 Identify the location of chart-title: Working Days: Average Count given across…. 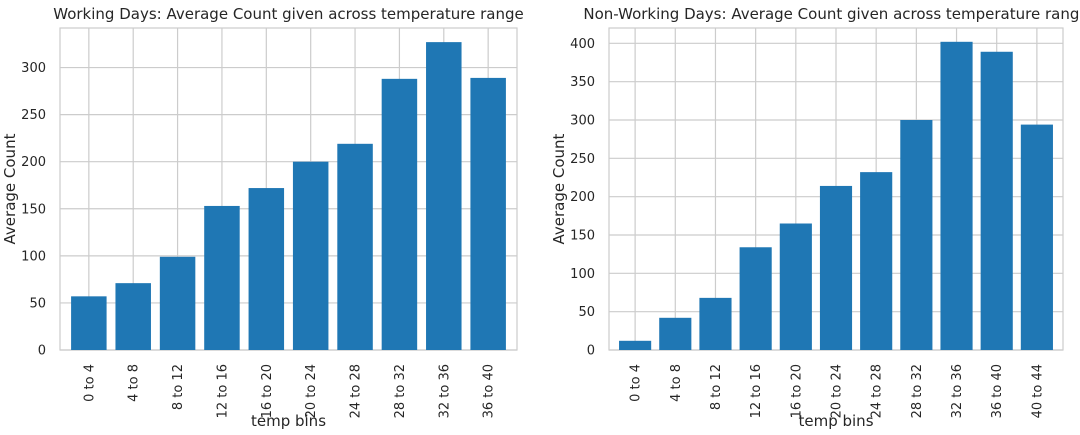
(288, 14).